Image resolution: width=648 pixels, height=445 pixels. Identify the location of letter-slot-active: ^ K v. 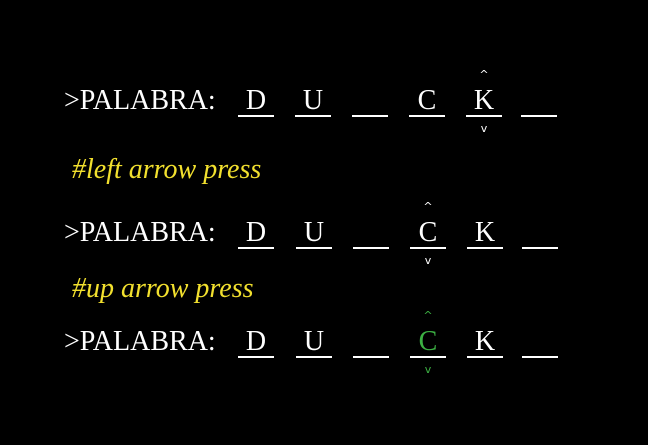
(484, 102).